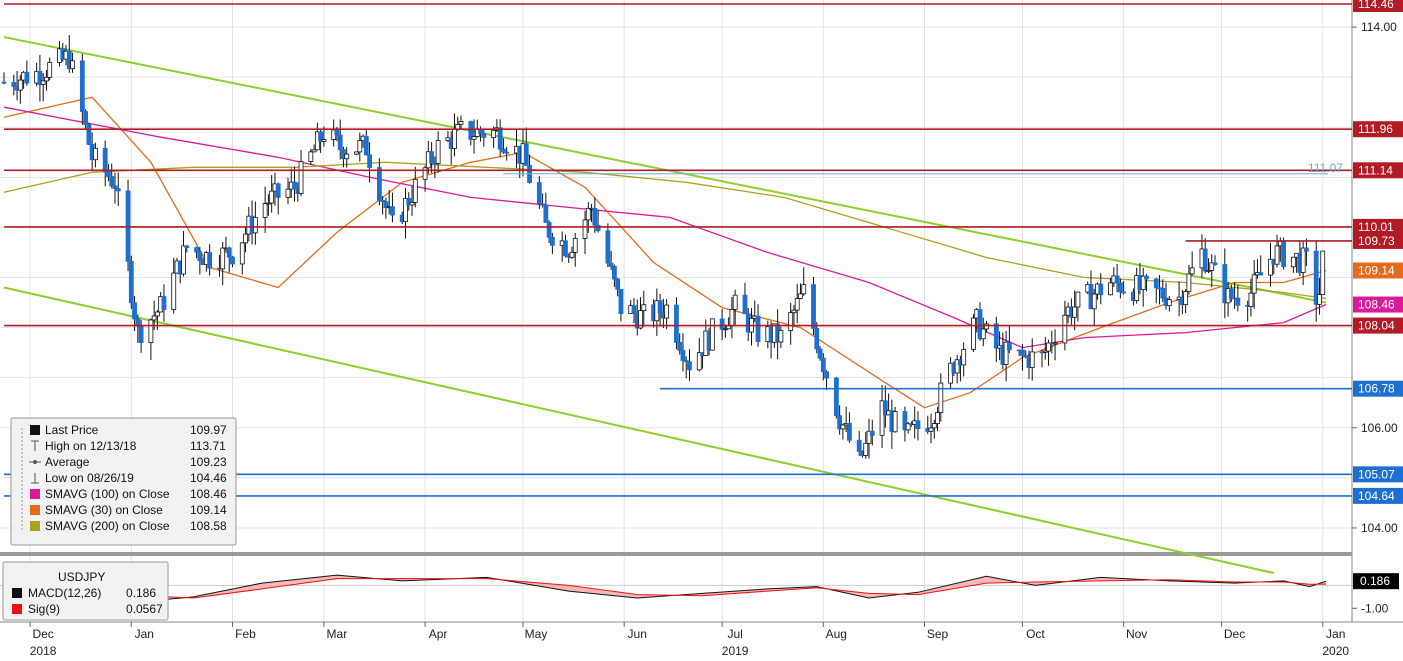  Describe the element at coordinates (637, 634) in the screenshot. I see `month-label: Jun` at that location.